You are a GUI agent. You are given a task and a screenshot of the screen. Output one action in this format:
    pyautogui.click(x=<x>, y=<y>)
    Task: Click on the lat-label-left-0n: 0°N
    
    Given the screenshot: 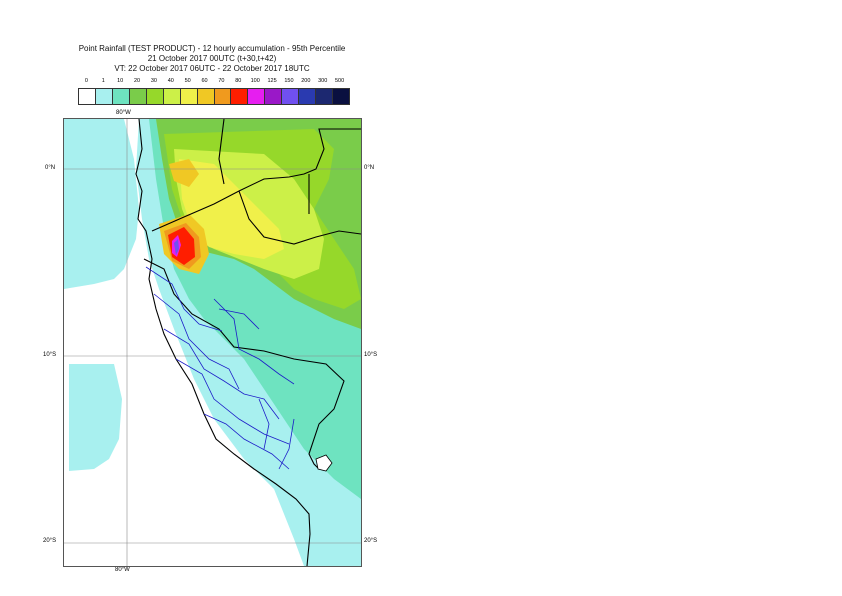 What is the action you would take?
    pyautogui.click(x=50, y=168)
    